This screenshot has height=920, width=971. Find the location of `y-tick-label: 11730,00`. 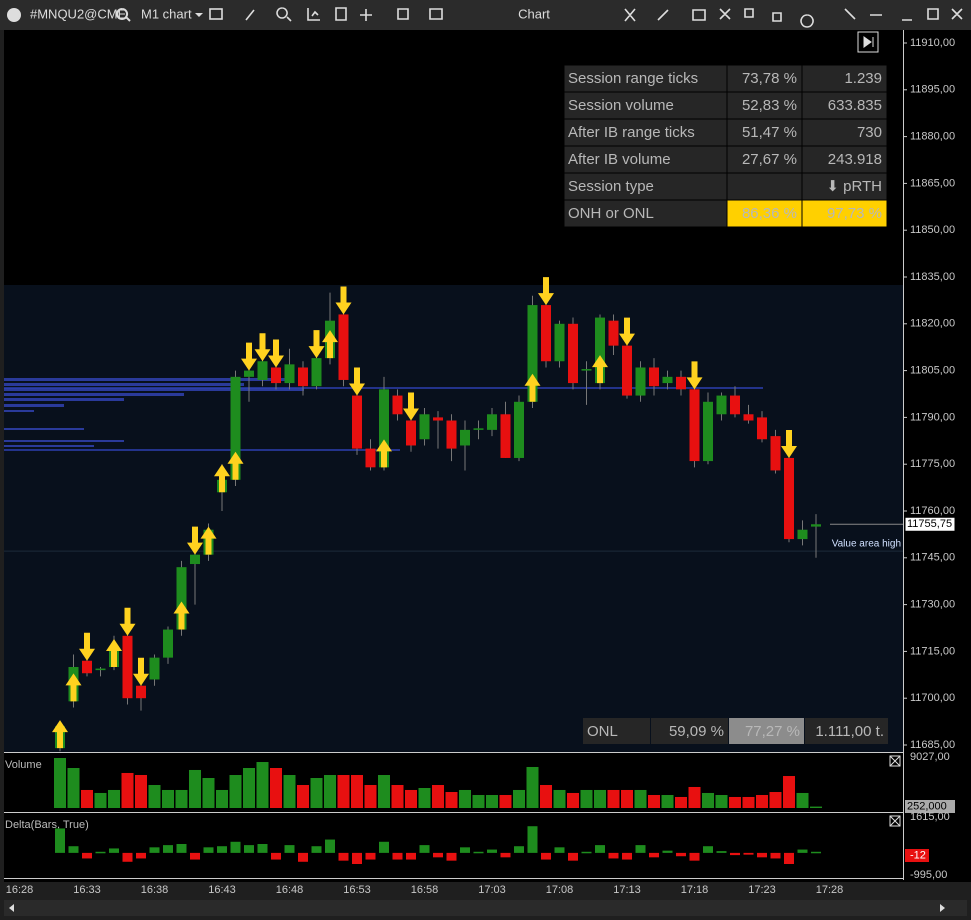

y-tick-label: 11730,00 is located at coordinates (932, 605).